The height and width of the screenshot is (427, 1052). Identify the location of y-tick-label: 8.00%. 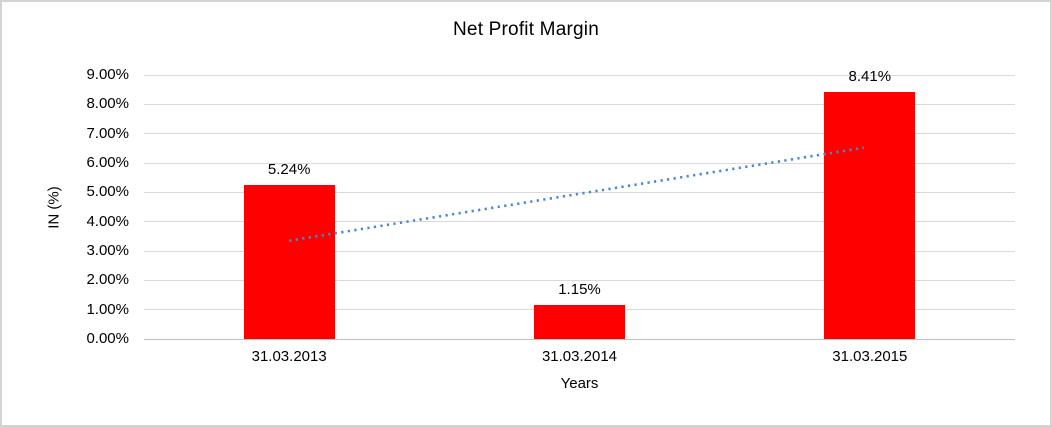
(107, 104).